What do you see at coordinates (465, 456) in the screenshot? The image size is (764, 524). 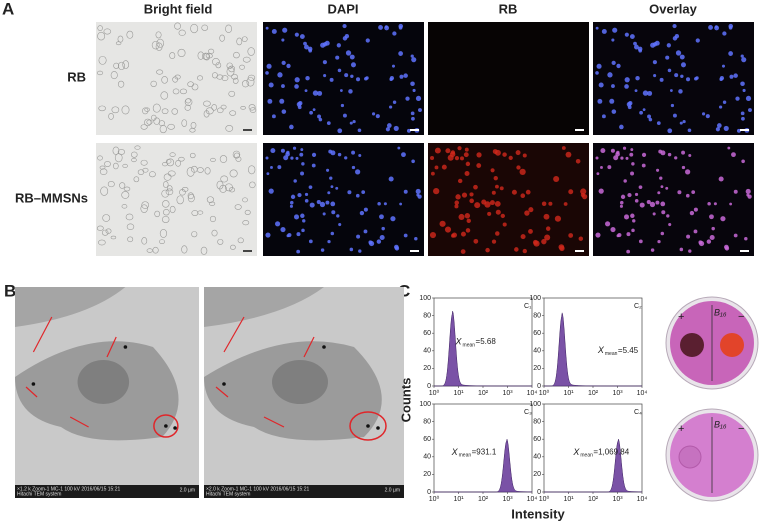 I see `xmean-subscript: mean` at bounding box center [465, 456].